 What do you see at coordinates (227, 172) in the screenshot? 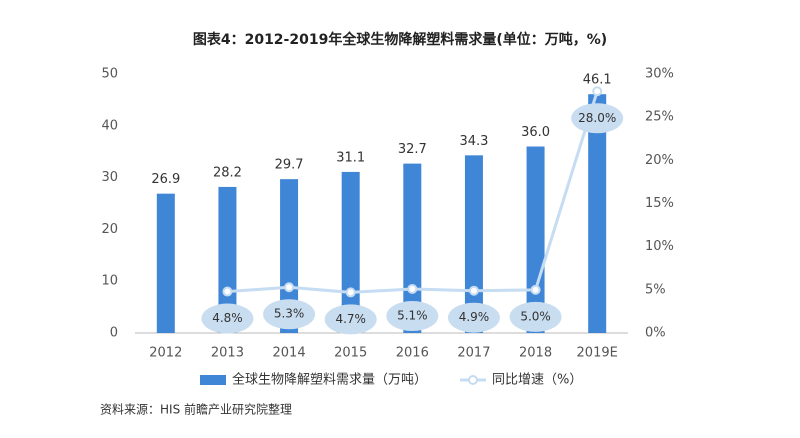
I see `bar-label: 28.2` at bounding box center [227, 172].